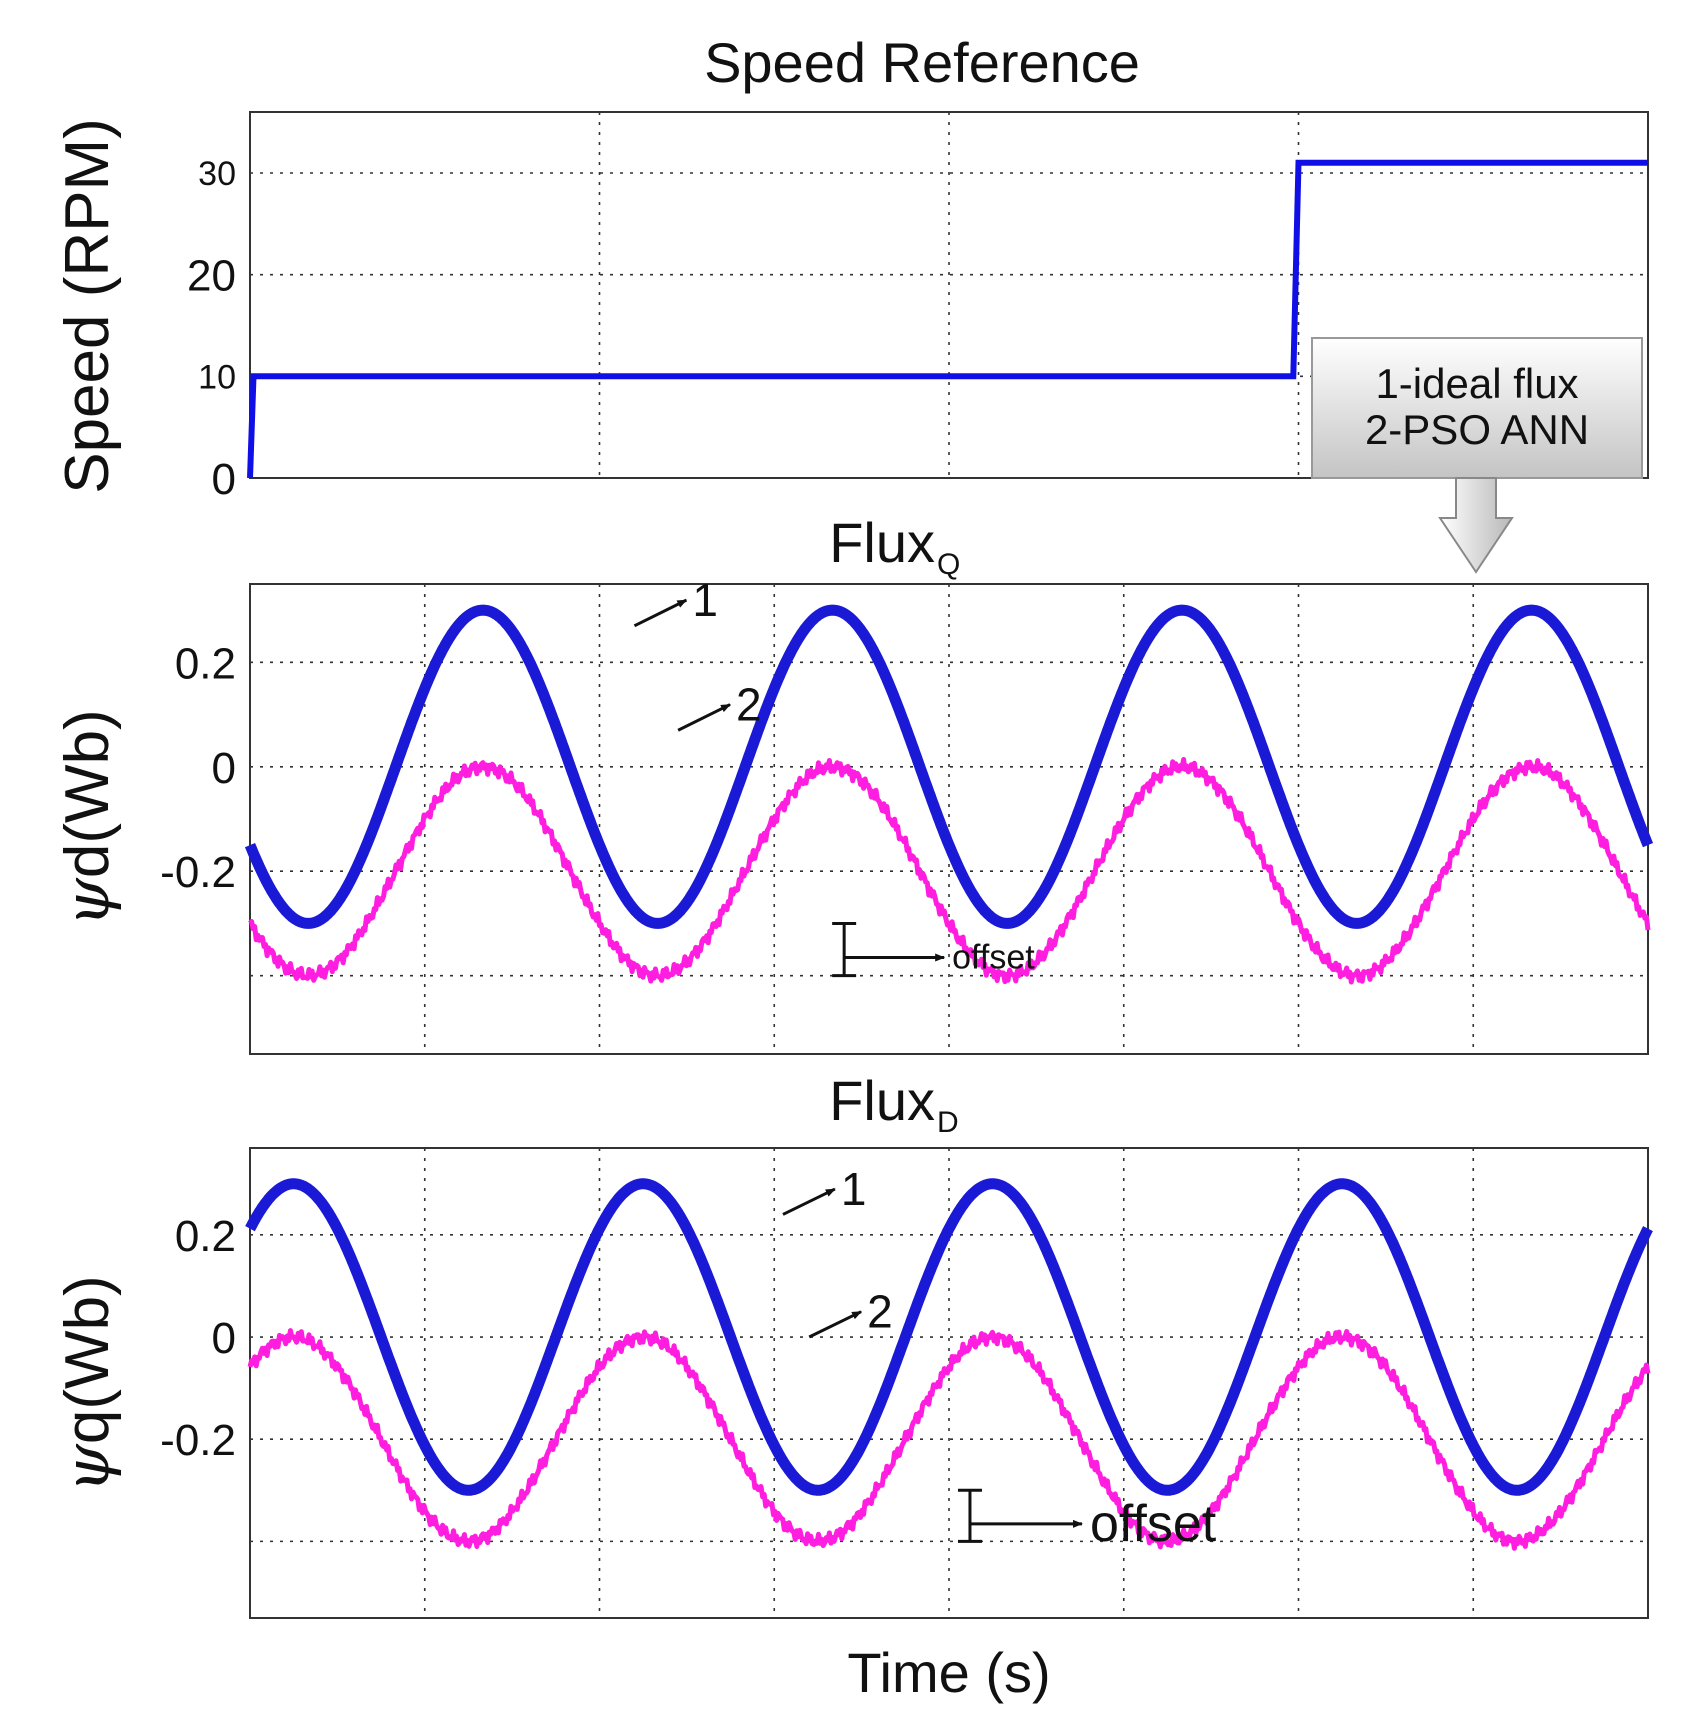 Image resolution: width=1683 pixels, height=1728 pixels. Describe the element at coordinates (211, 329) in the screenshot. I see `y-tick-labels: 0 10 20 30` at that location.